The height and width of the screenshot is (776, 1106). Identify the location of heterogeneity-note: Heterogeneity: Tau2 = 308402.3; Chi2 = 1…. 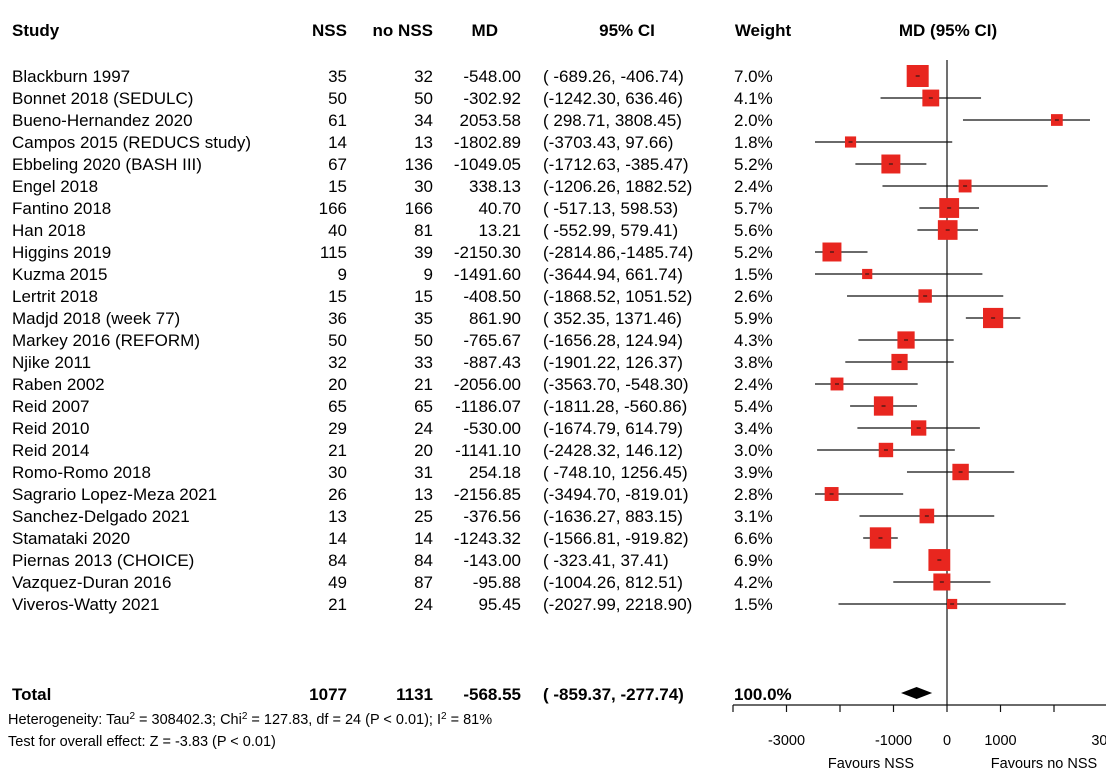
(250, 720).